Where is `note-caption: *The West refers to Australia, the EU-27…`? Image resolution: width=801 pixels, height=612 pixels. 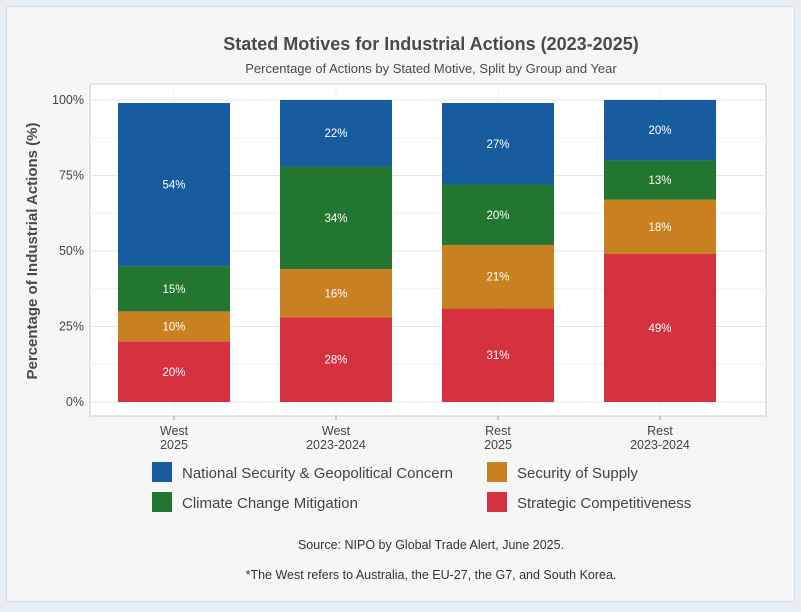 note-caption: *The West refers to Australia, the EU-27… is located at coordinates (431, 575).